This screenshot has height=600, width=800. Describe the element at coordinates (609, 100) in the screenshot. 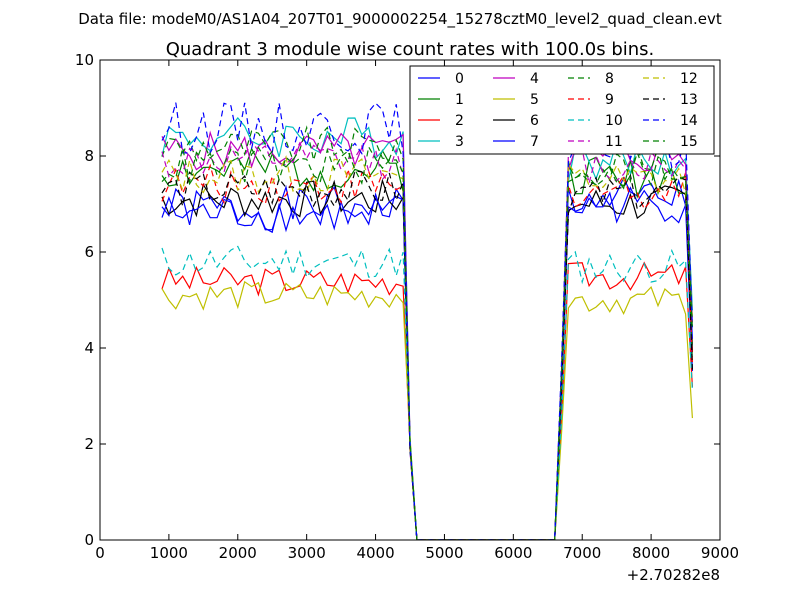

I see `legend-label-9: 9` at that location.